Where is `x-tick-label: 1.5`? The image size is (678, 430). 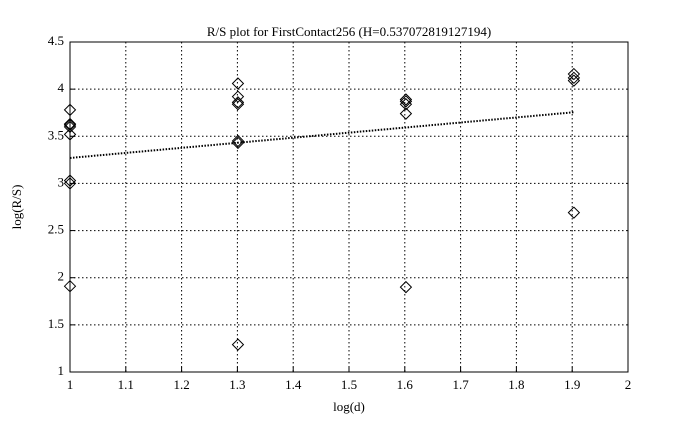 x-tick-label: 1.5 is located at coordinates (349, 384).